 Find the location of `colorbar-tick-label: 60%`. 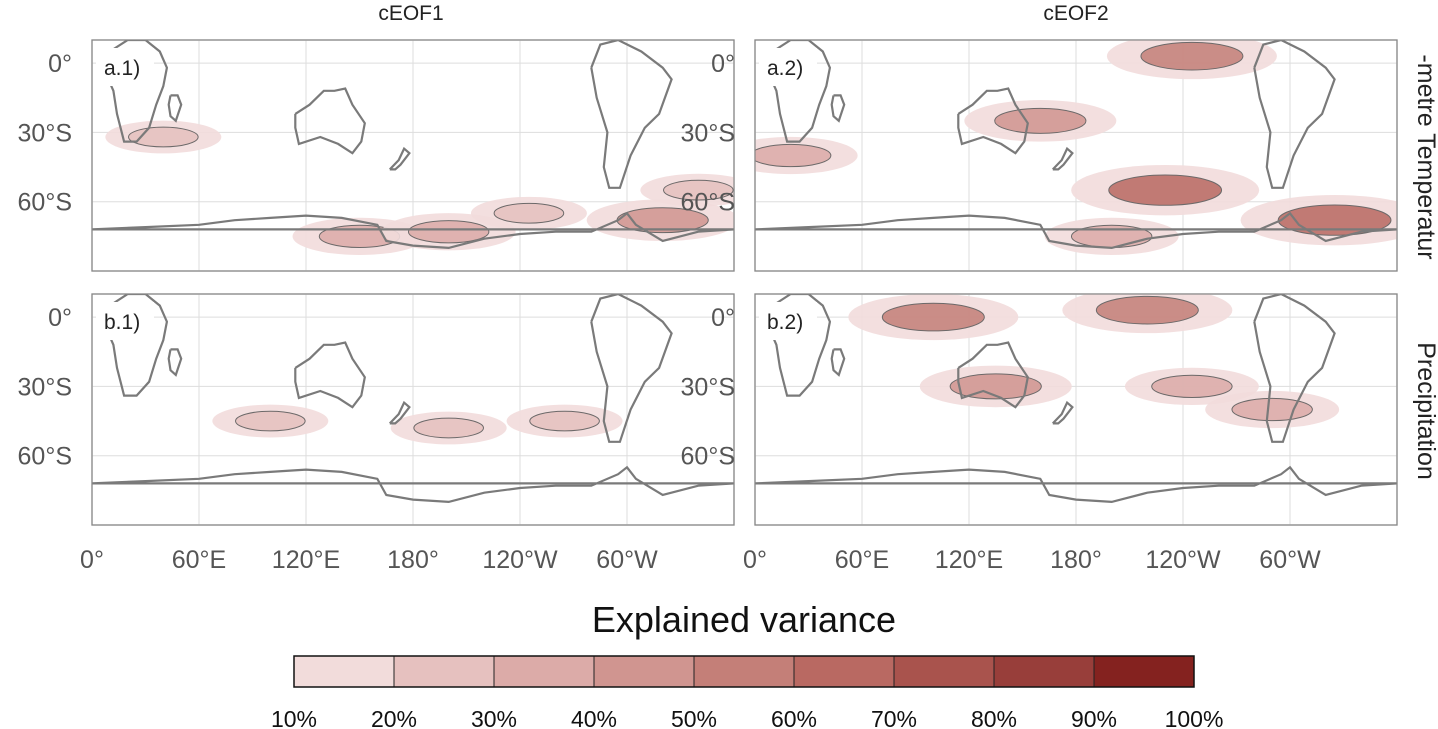

colorbar-tick-label: 60% is located at coordinates (794, 717).